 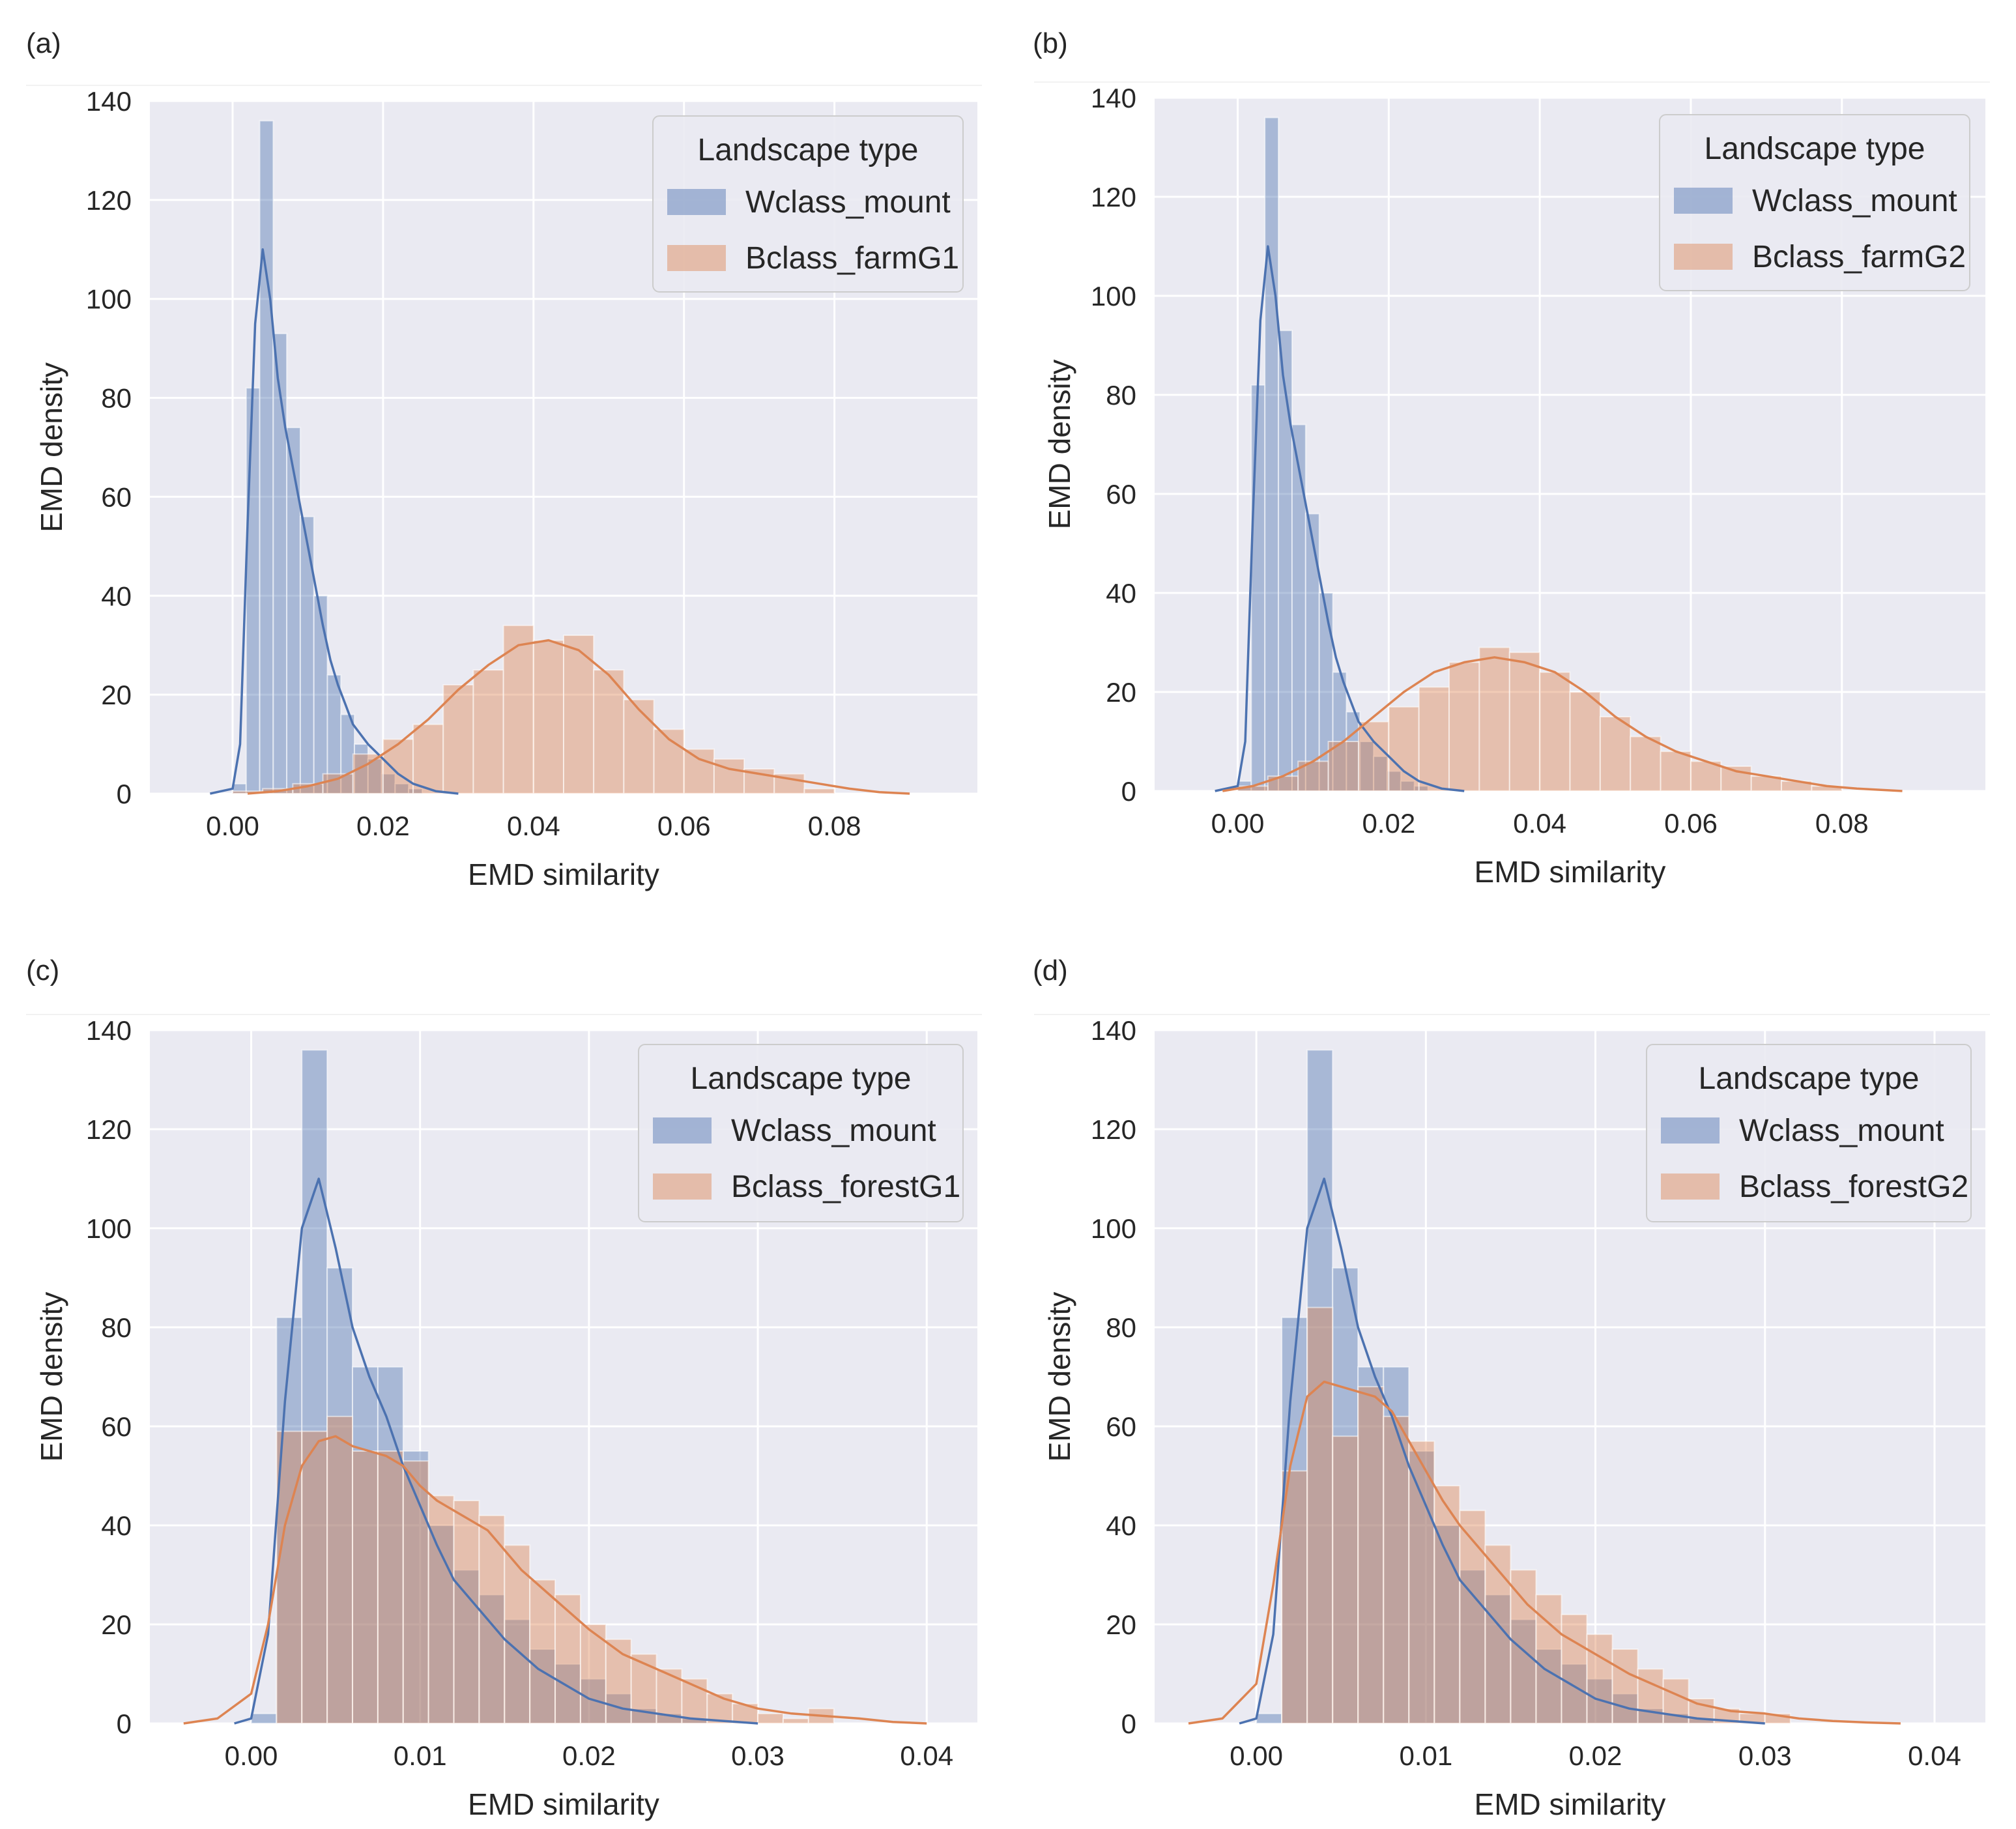 I want to click on x-tick-label: 0.08, so click(x=1842, y=824).